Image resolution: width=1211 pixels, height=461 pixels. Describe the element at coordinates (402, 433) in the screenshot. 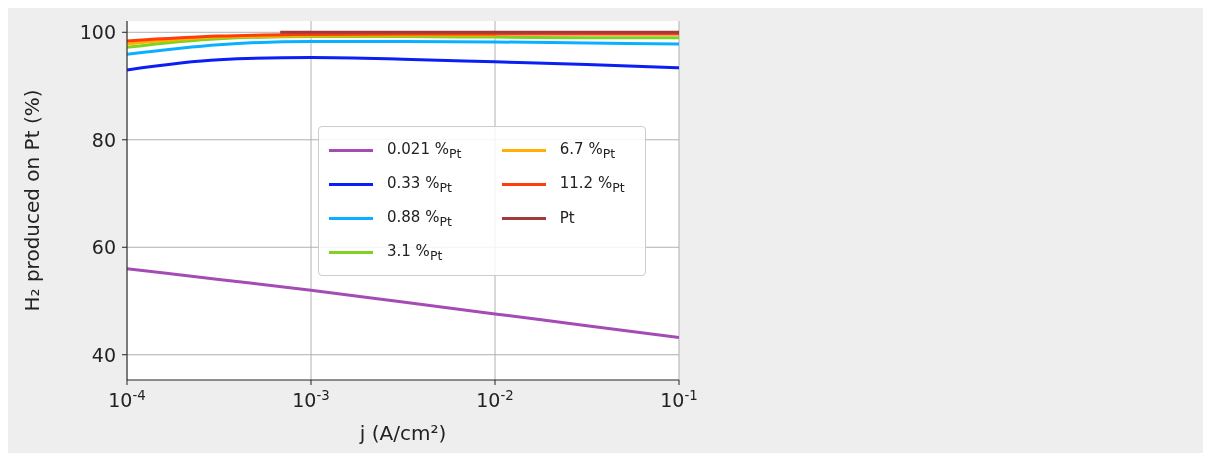

I see `x-axis-title: j (A/cm²)` at that location.